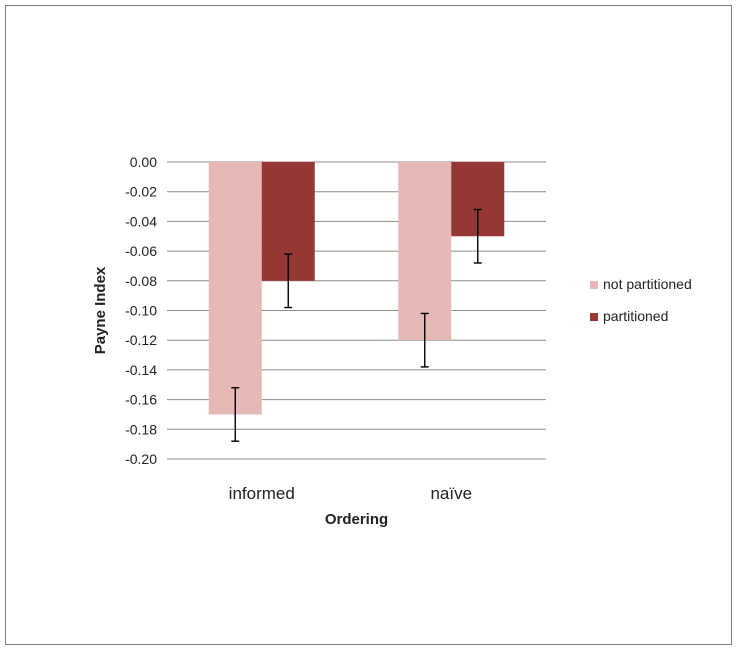 The width and height of the screenshot is (738, 654). What do you see at coordinates (635, 316) in the screenshot?
I see `legend-label: partitioned` at bounding box center [635, 316].